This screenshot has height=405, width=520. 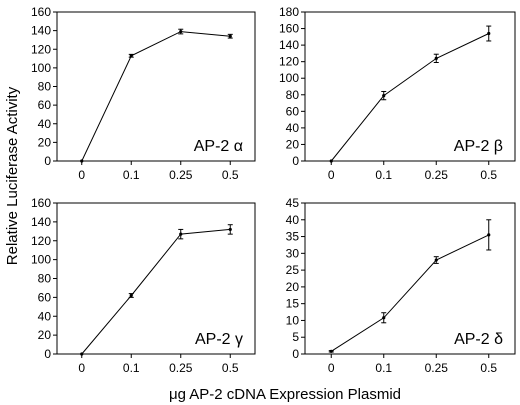 What do you see at coordinates (478, 339) in the screenshot?
I see `panel-label: AP-2 δ` at bounding box center [478, 339].